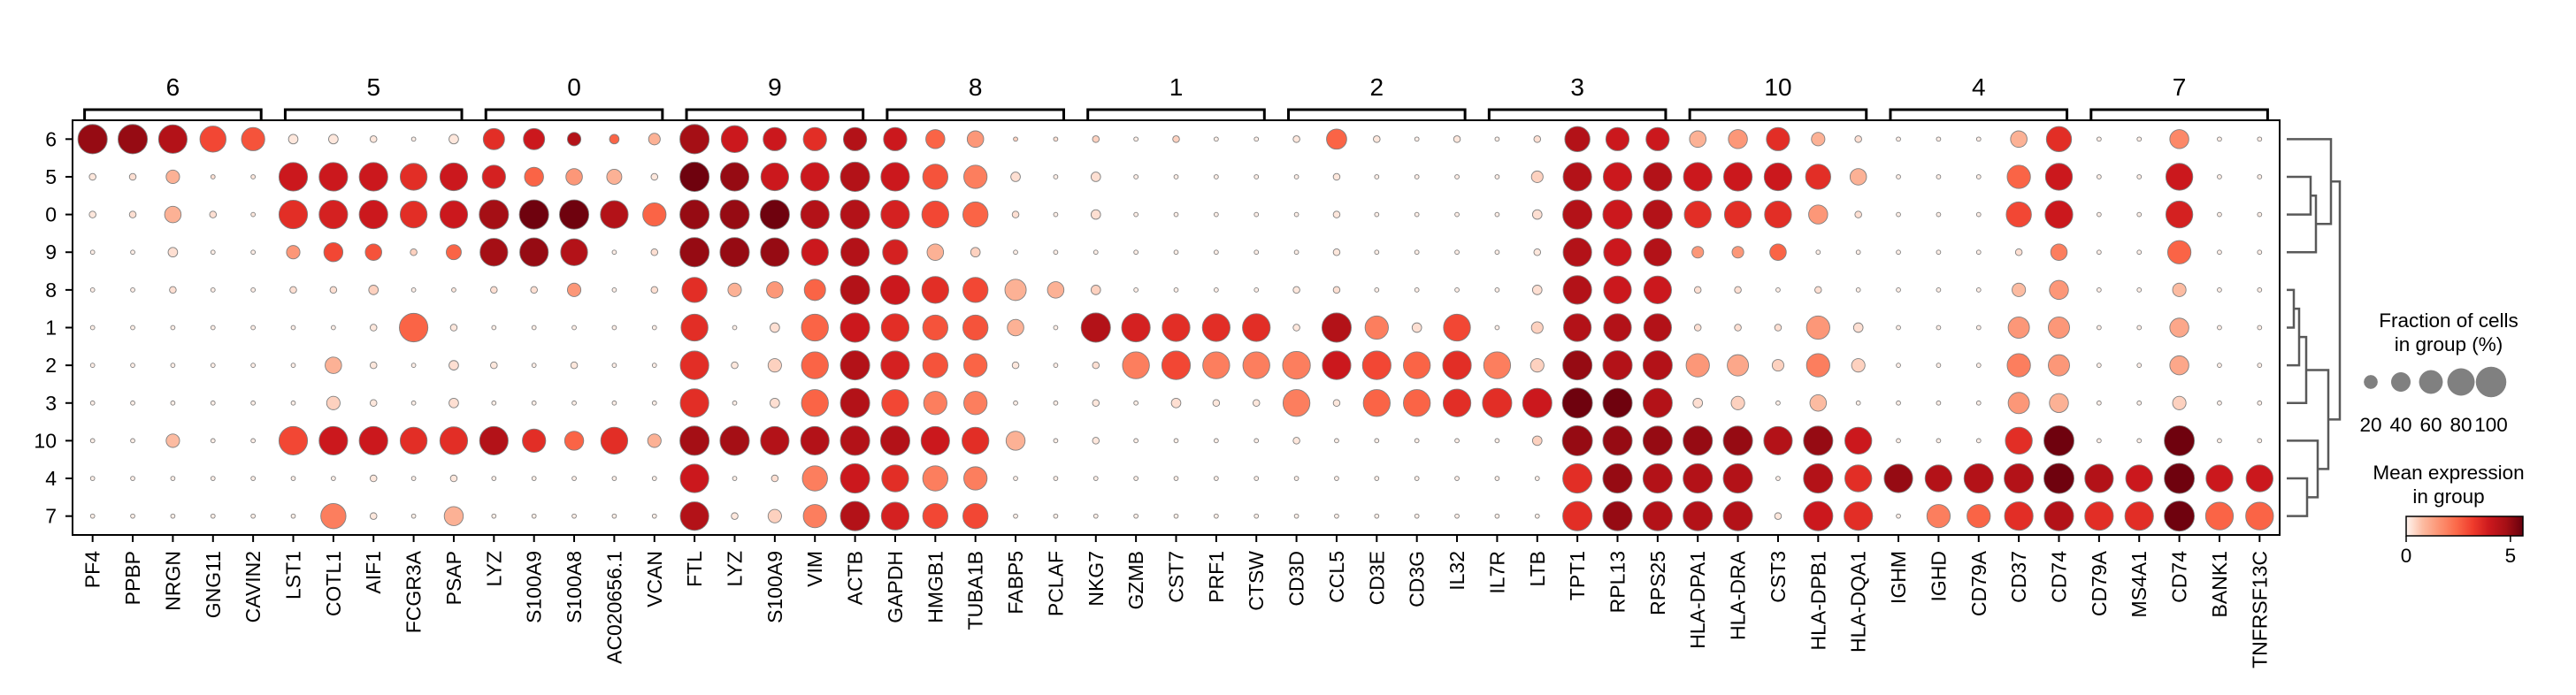  What do you see at coordinates (2139, 290) in the screenshot?
I see `dot-r4-c51` at bounding box center [2139, 290].